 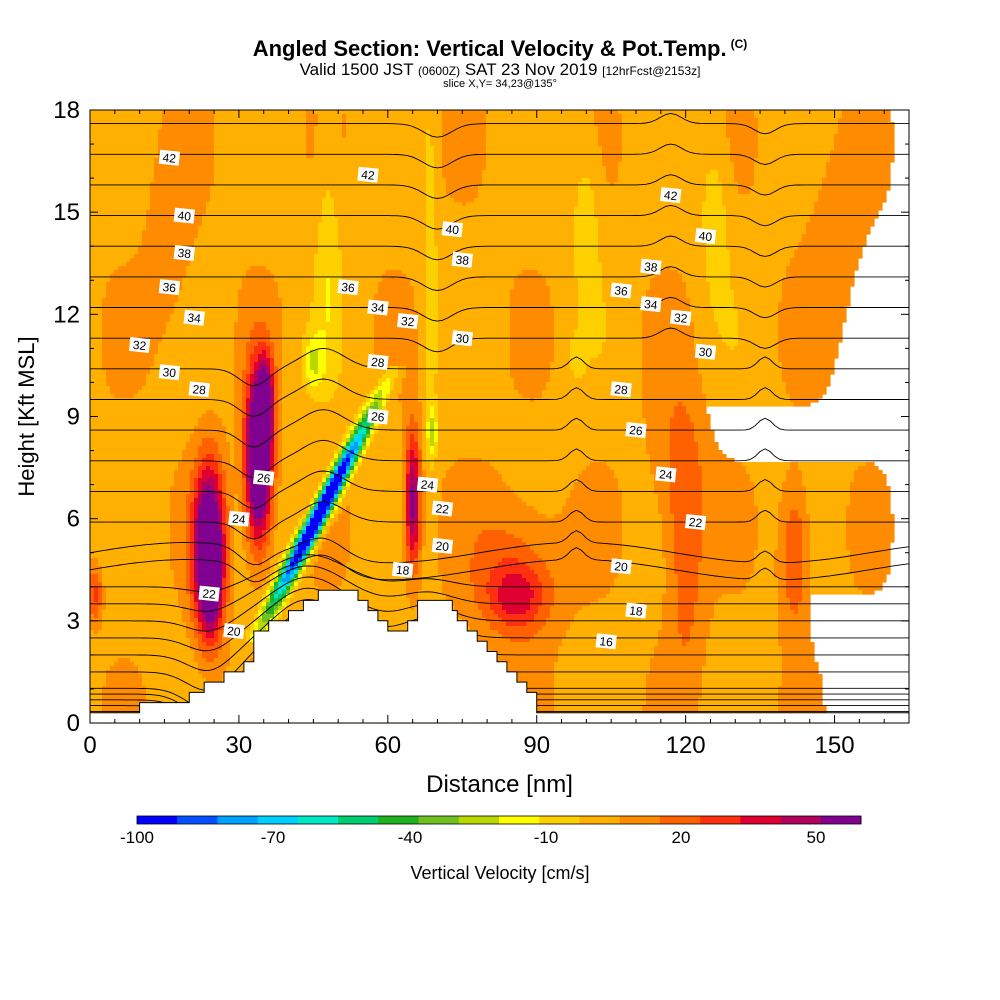 What do you see at coordinates (66, 314) in the screenshot?
I see `y-tick-label: 12` at bounding box center [66, 314].